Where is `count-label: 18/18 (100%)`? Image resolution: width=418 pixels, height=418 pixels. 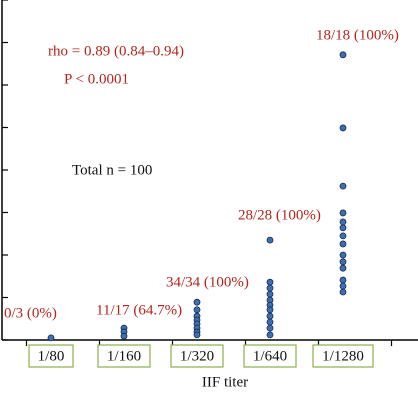 count-label: 18/18 (100%) is located at coordinates (357, 35).